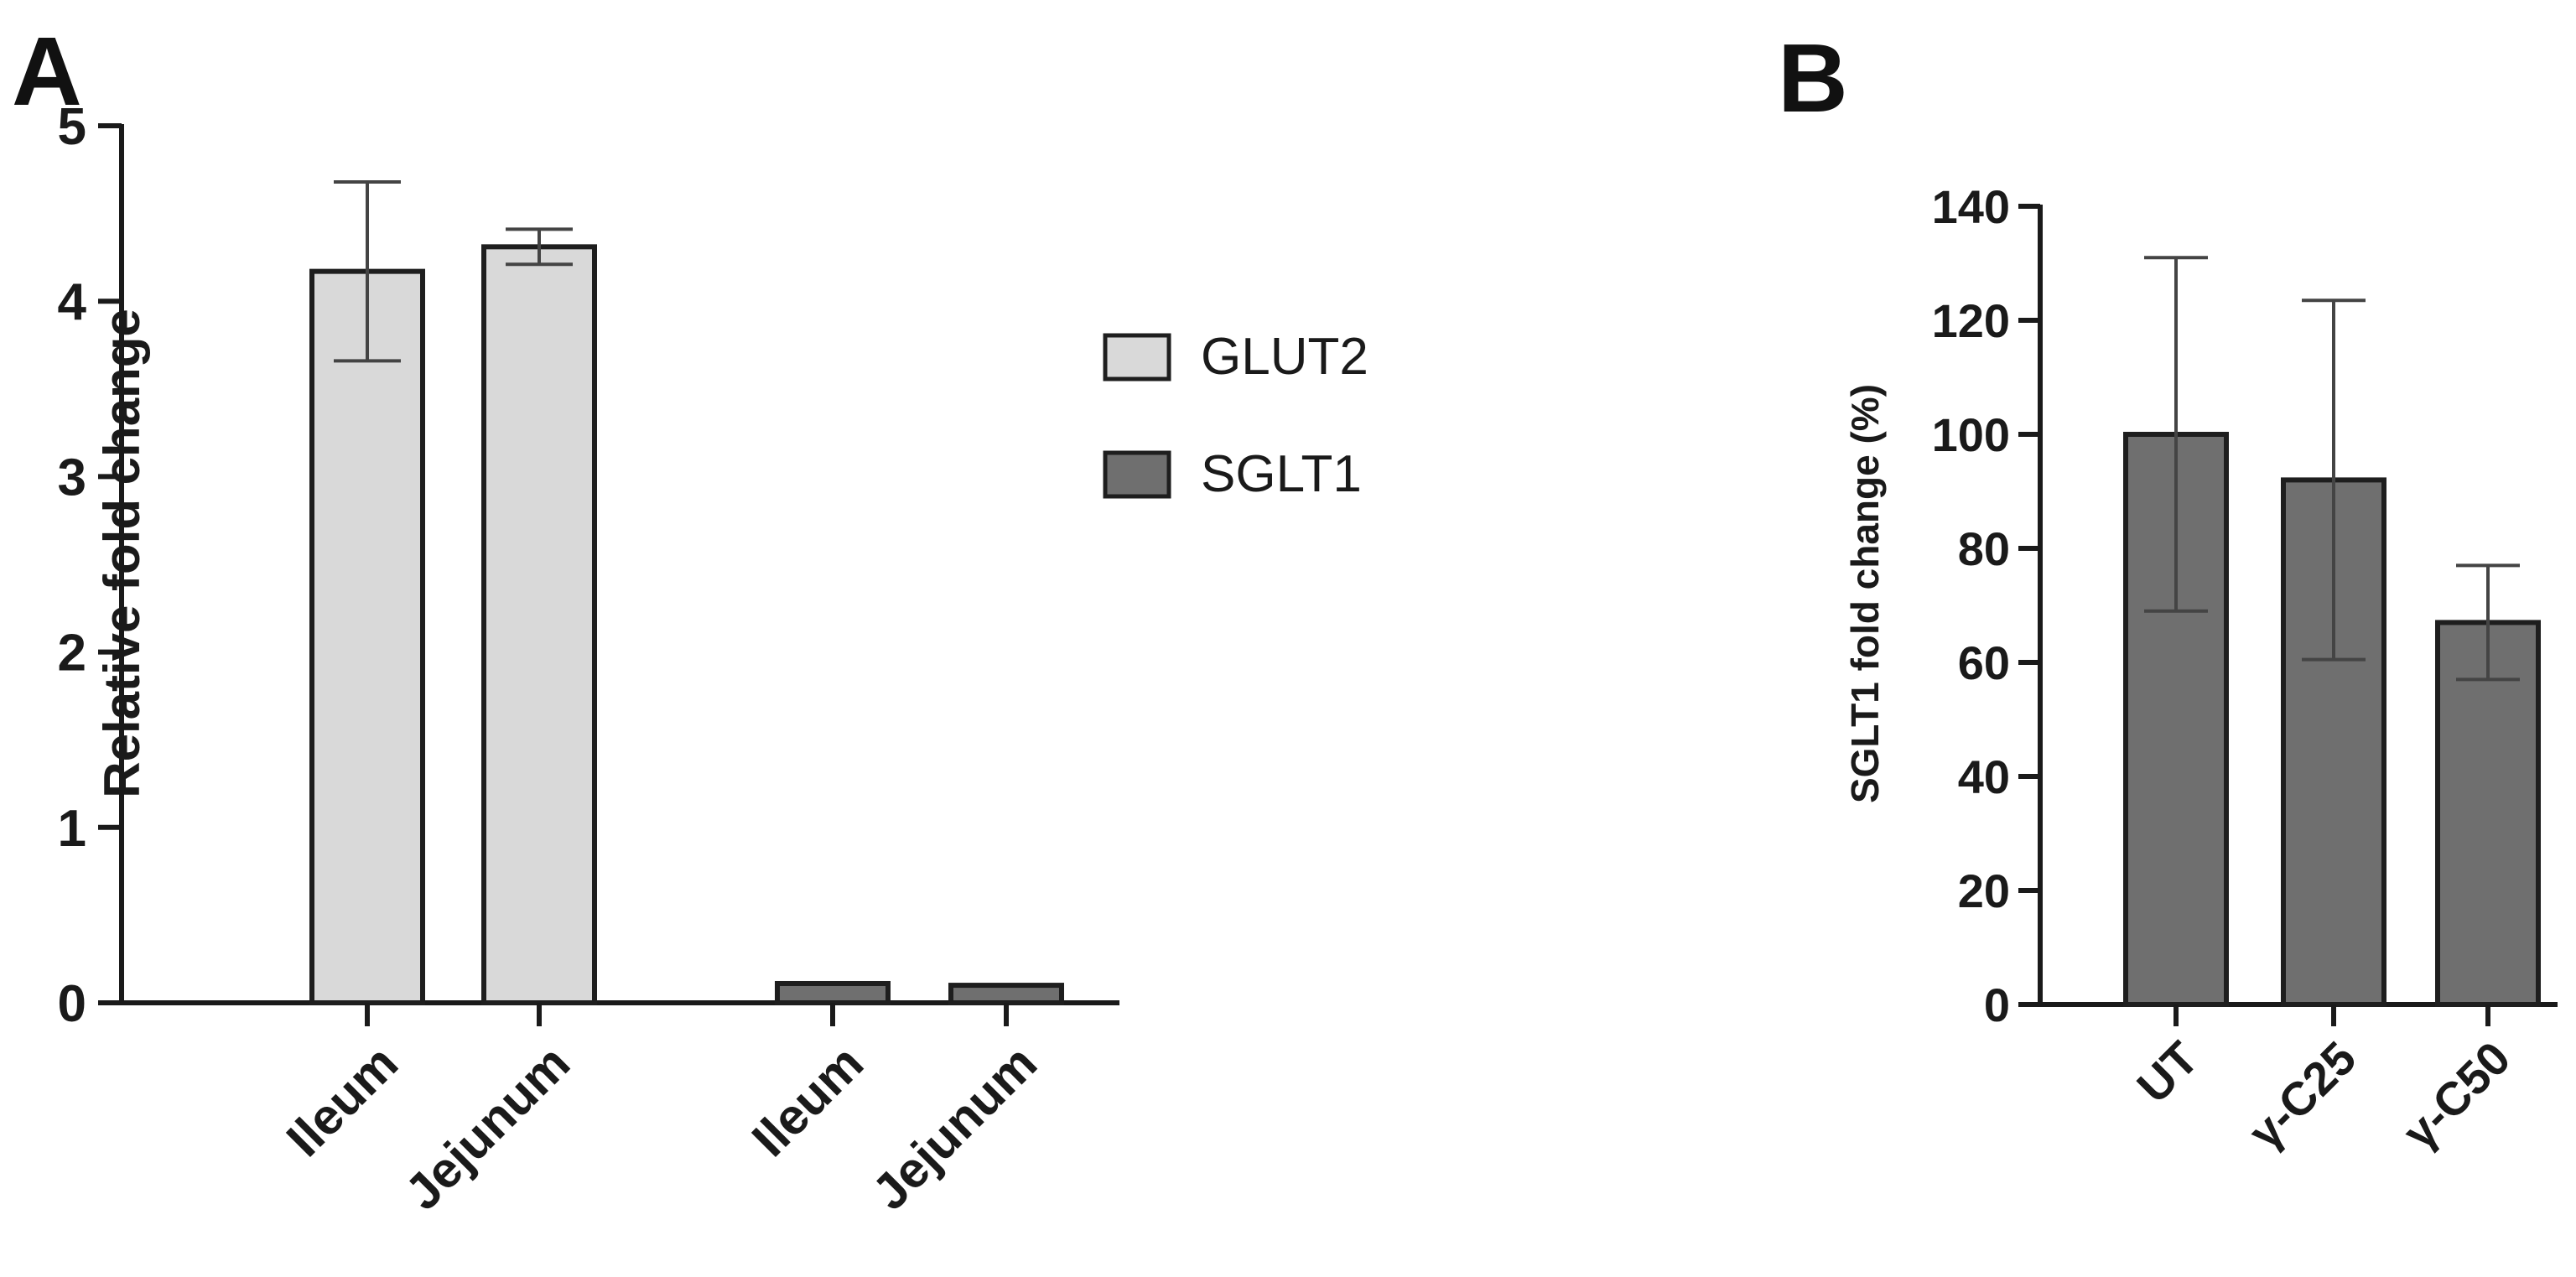  Describe the element at coordinates (833, 993) in the screenshot. I see `bar-sglt1-ileum` at that location.